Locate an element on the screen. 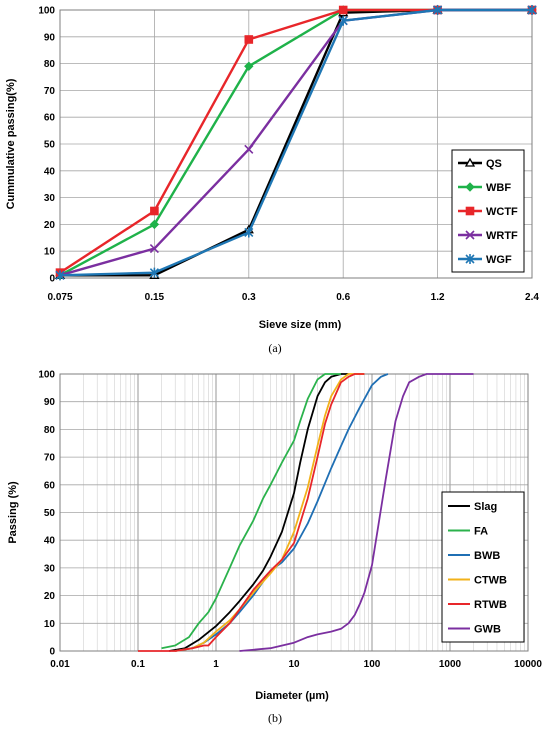 This screenshot has height=729, width=550. x-tick-label: 100 is located at coordinates (372, 664).